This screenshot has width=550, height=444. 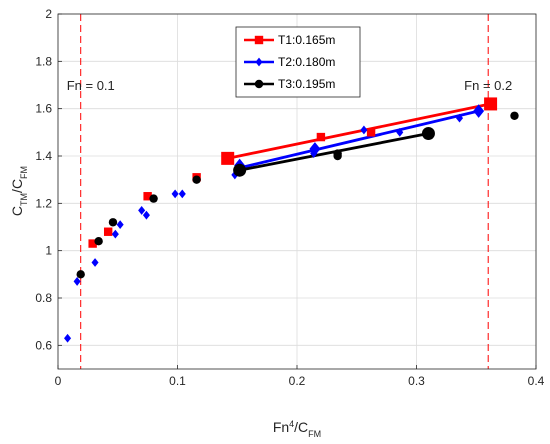 I want to click on y-tick-label: 1.4, so click(x=43, y=156).